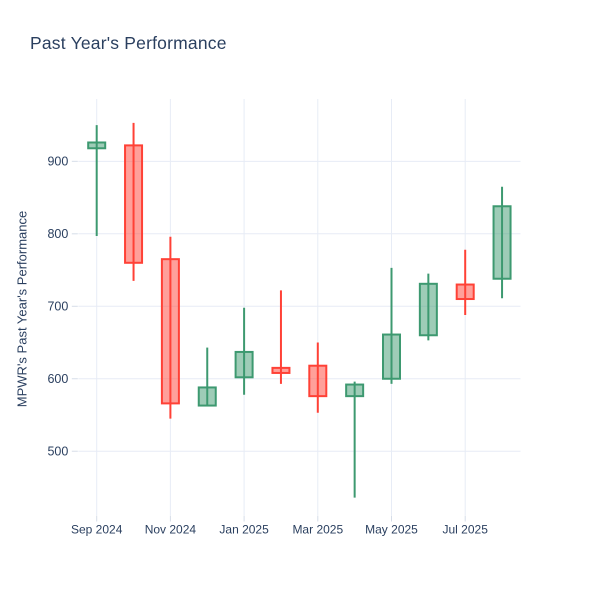 The height and width of the screenshot is (600, 600). Describe the element at coordinates (57, 162) in the screenshot. I see `y-tick-label: 900` at that location.